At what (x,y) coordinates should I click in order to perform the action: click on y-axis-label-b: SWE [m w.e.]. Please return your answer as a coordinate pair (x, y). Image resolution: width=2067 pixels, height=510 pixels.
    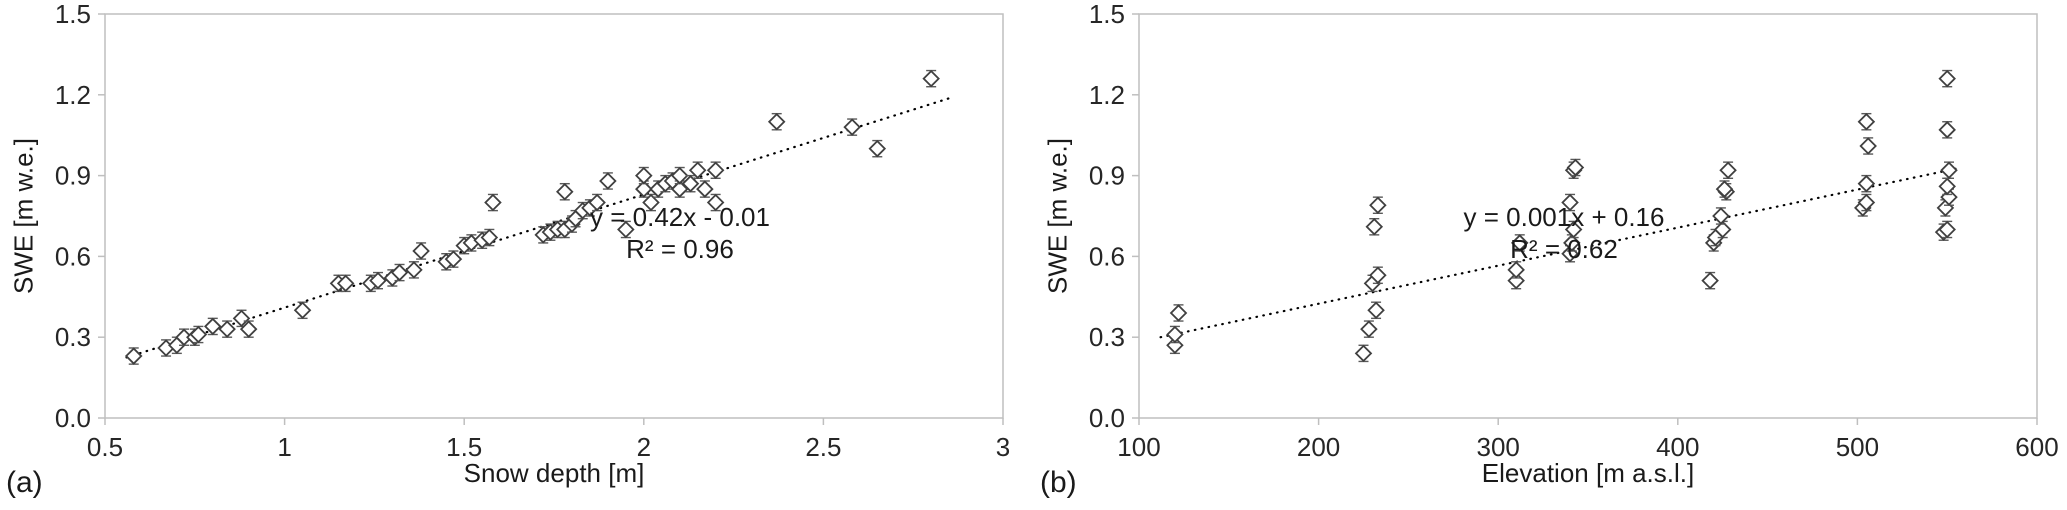
    Looking at the image, I should click on (1057, 216).